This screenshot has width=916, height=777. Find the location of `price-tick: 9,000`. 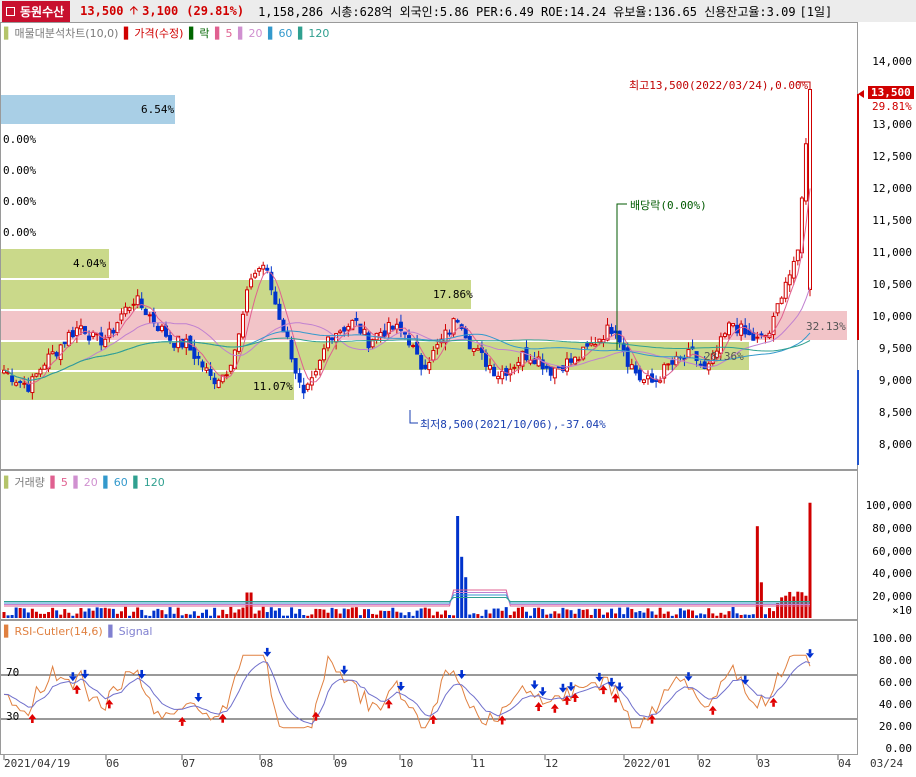

price-tick: 9,000 is located at coordinates (895, 380).